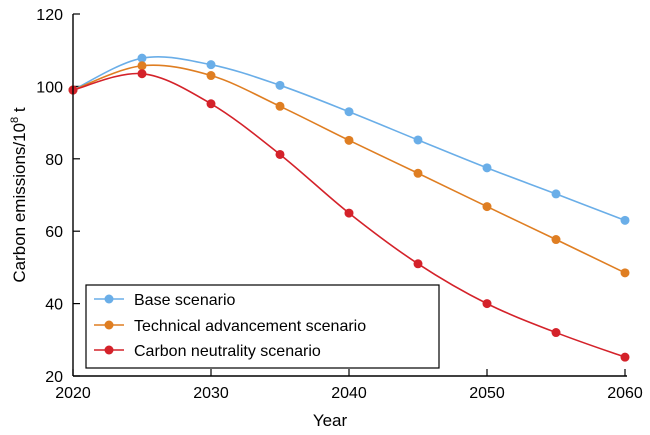 The width and height of the screenshot is (650, 435). Describe the element at coordinates (227, 351) in the screenshot. I see `legend-label: Carbon neutrality scenario` at that location.